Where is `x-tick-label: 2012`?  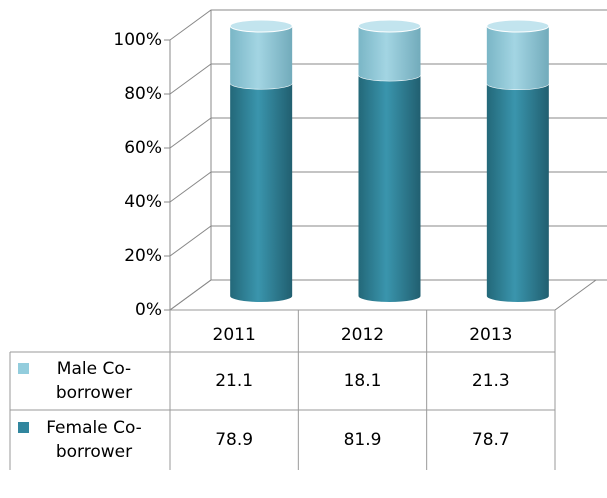 x-tick-label: 2012 is located at coordinates (362, 335).